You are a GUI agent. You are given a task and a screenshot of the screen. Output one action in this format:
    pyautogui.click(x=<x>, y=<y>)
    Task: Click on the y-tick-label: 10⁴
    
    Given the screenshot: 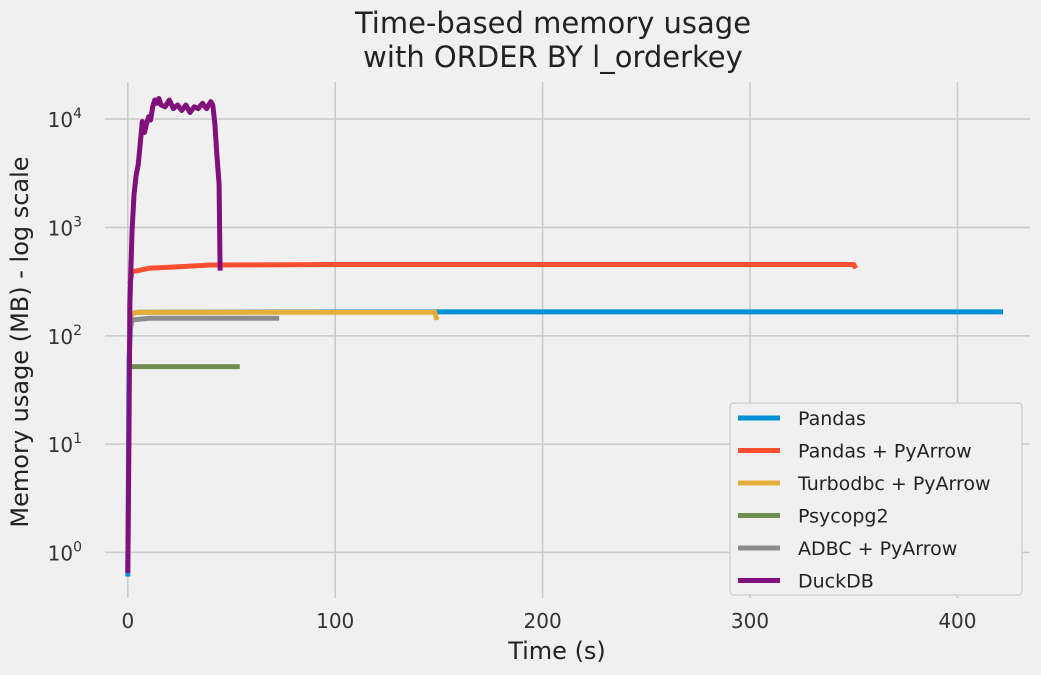 What is the action you would take?
    pyautogui.click(x=65, y=119)
    